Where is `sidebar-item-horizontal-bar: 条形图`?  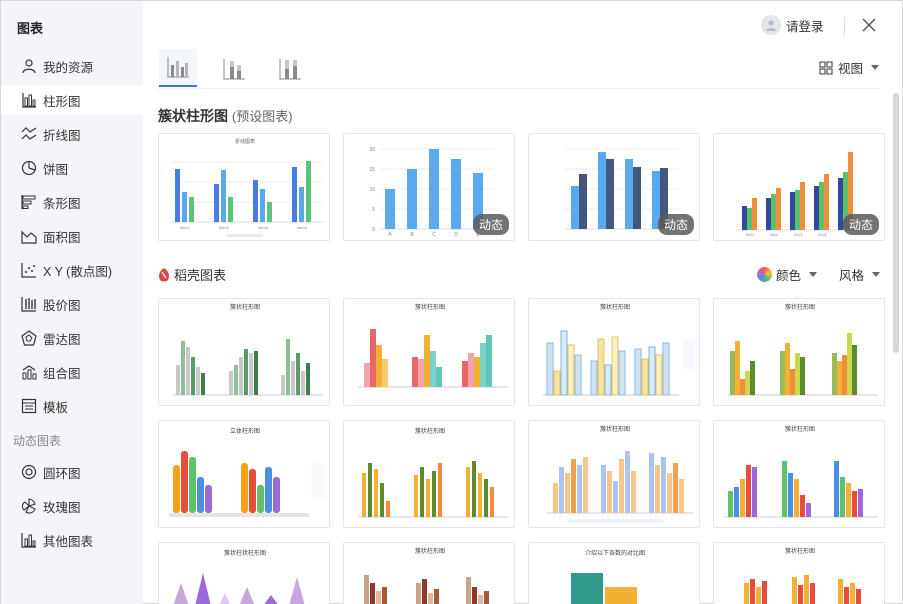 sidebar-item-horizontal-bar: 条形图 is located at coordinates (72, 202).